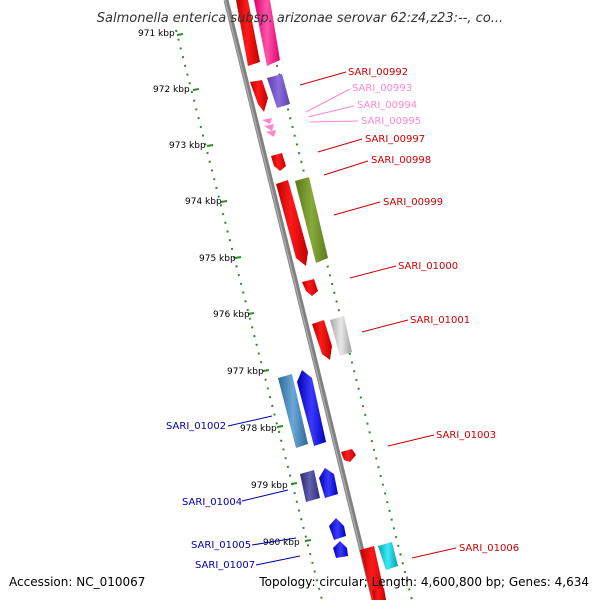  I want to click on gene-label: SARI_00997, so click(395, 139).